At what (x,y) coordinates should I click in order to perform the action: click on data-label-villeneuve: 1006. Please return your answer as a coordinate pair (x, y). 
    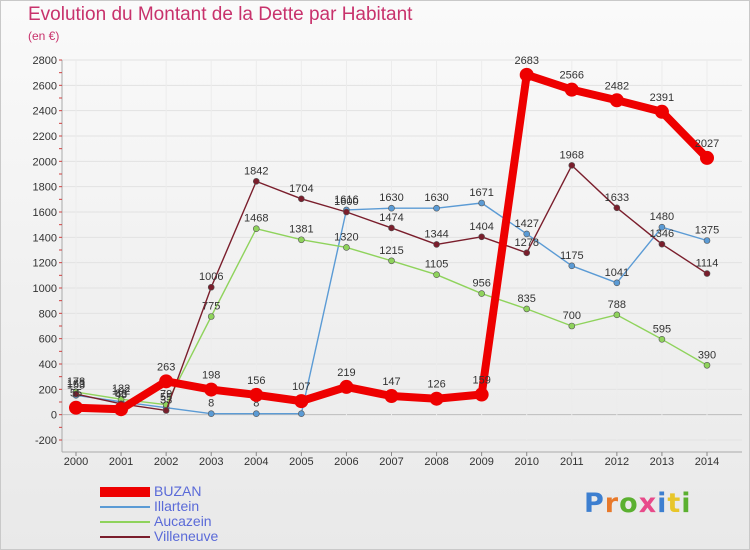
    Looking at the image, I should click on (211, 277).